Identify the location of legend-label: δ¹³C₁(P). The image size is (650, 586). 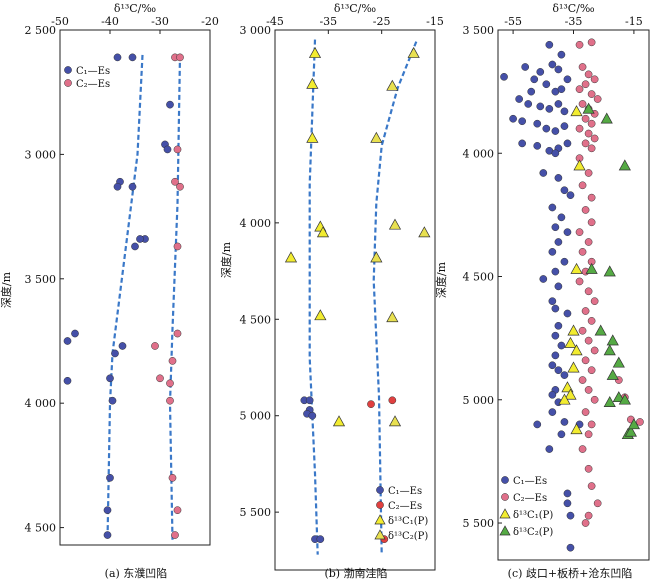
(533, 515).